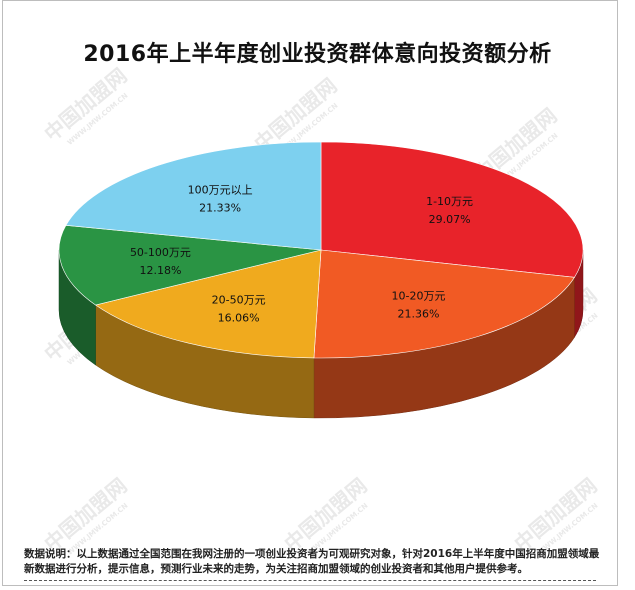  What do you see at coordinates (220, 208) in the screenshot?
I see `slice-value-4: 21.33%` at bounding box center [220, 208].